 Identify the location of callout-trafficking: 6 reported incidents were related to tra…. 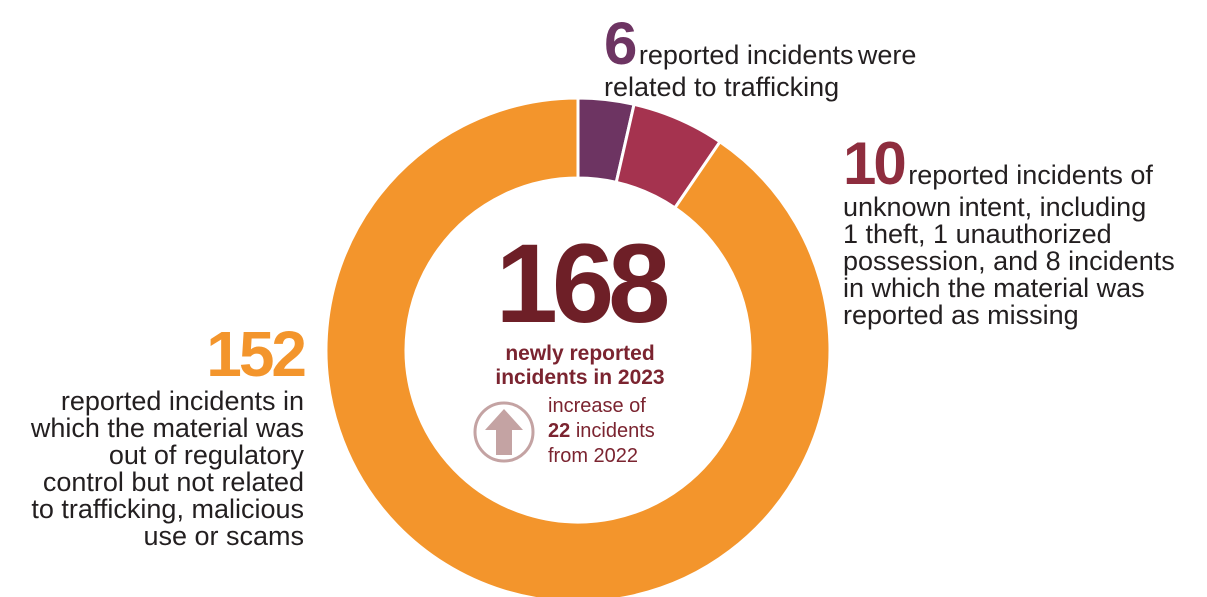
(804, 57).